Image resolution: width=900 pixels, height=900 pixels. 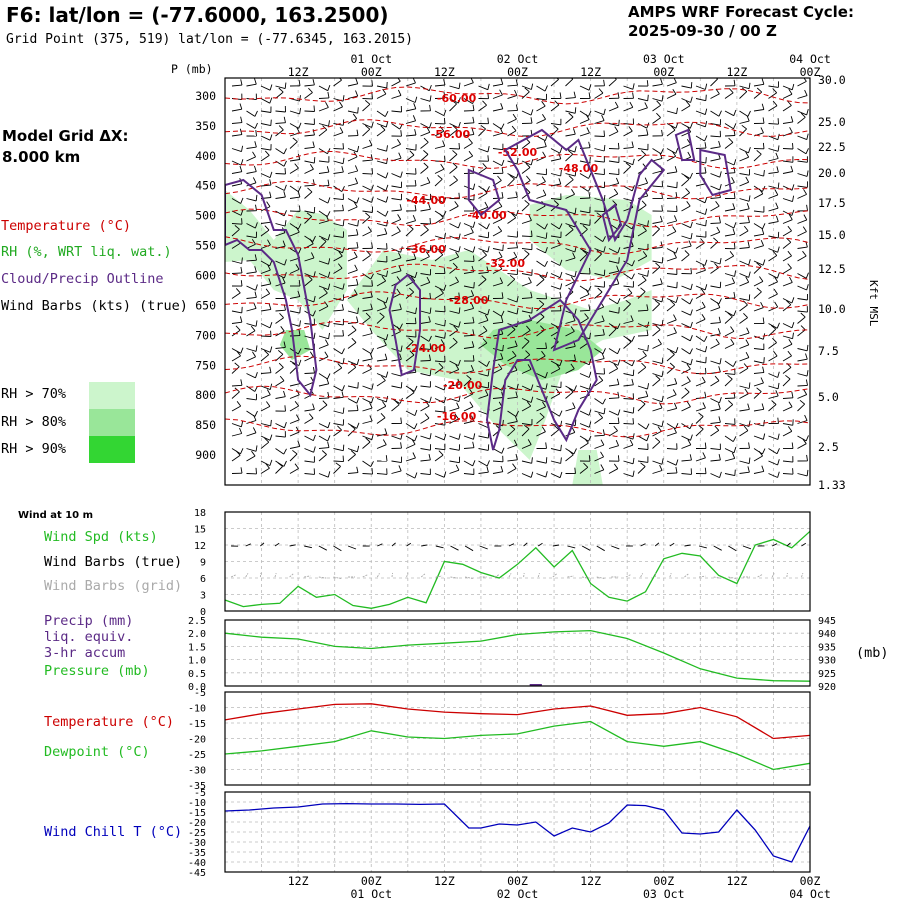 I want to click on pressure-level-label: 400, so click(x=205, y=156).